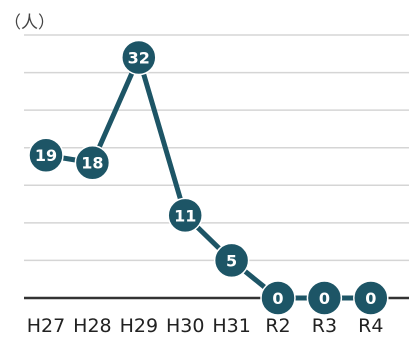 The height and width of the screenshot is (342, 409). I want to click on data-point: 18, so click(92, 162).